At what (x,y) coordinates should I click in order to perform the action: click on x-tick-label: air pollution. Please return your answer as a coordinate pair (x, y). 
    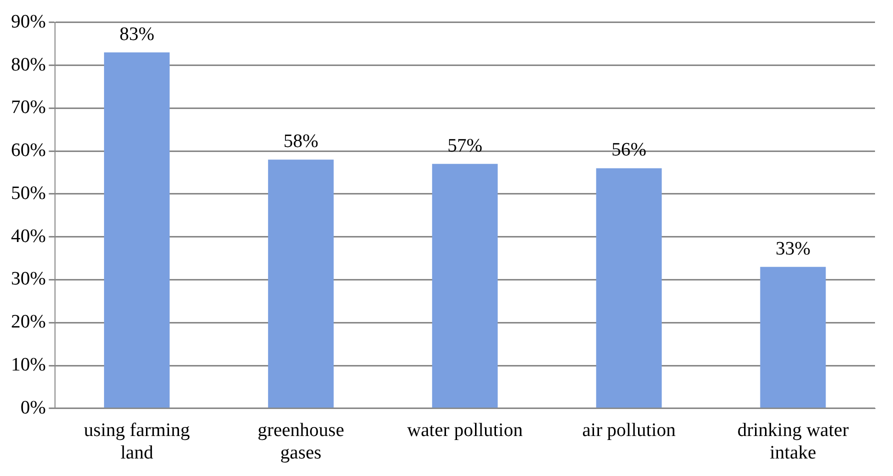
    Looking at the image, I should click on (629, 430).